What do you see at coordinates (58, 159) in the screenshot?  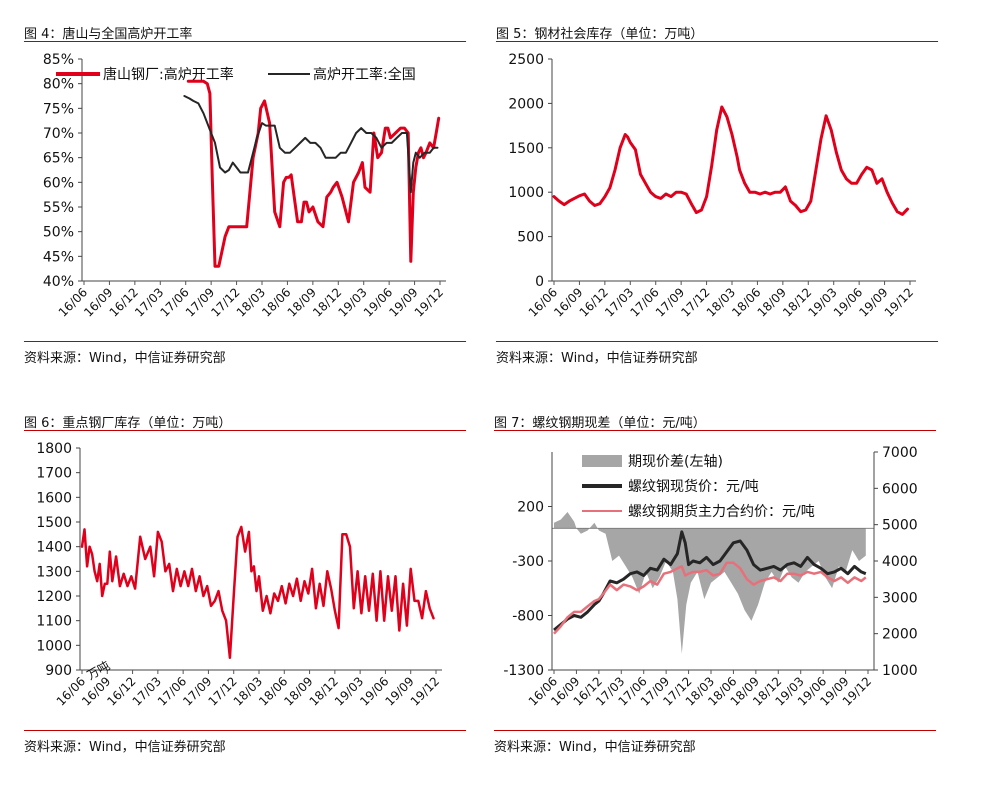 I see `fig4-y-tick-label: 65%` at bounding box center [58, 159].